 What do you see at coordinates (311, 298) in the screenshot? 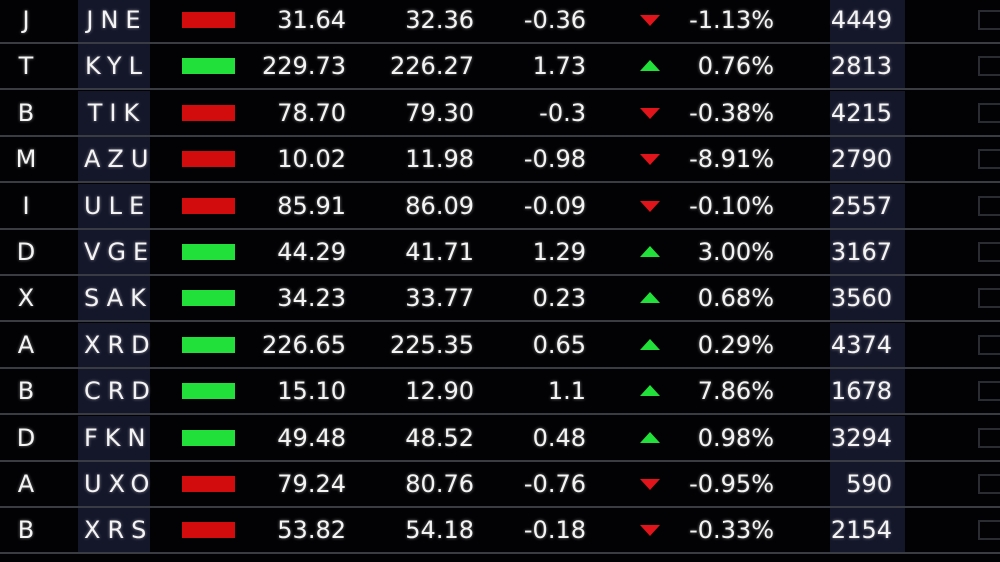
I see `price: 34.23` at bounding box center [311, 298].